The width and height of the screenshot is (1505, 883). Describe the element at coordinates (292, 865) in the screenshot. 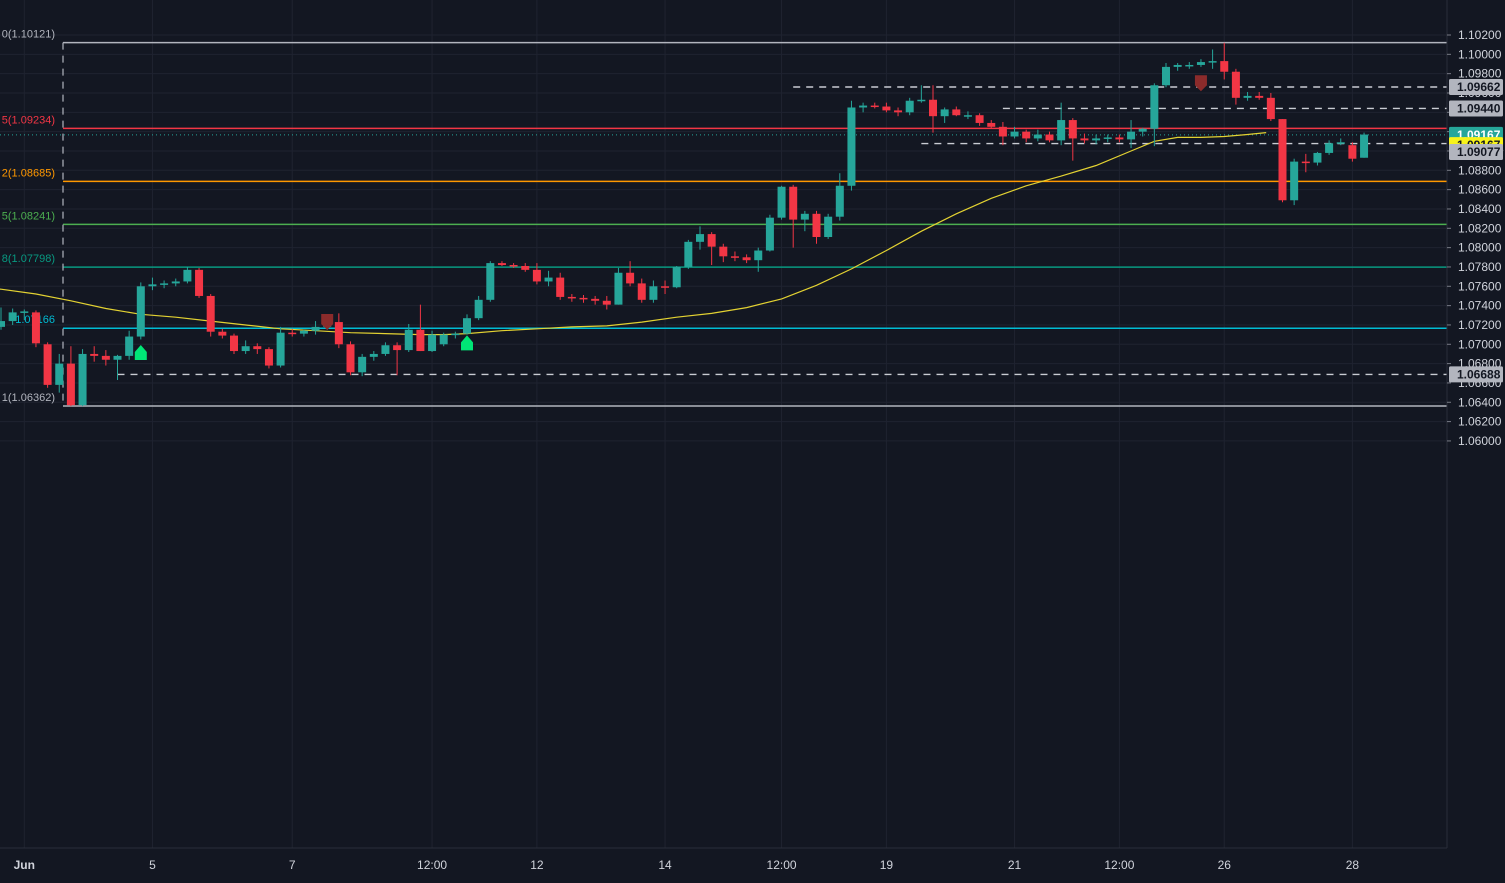

I see `time-tick-label: 7` at that location.